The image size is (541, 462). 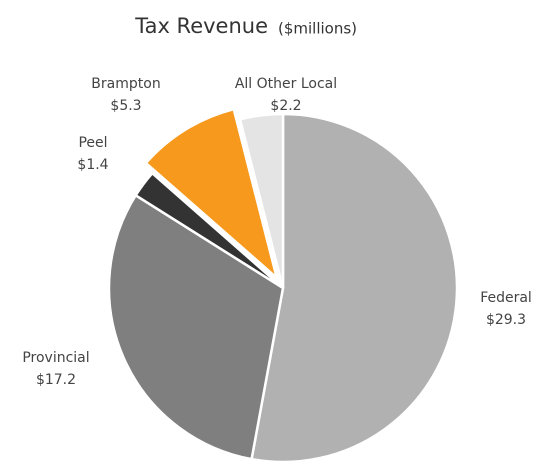 I want to click on value-label: $1.4, so click(x=92, y=165).